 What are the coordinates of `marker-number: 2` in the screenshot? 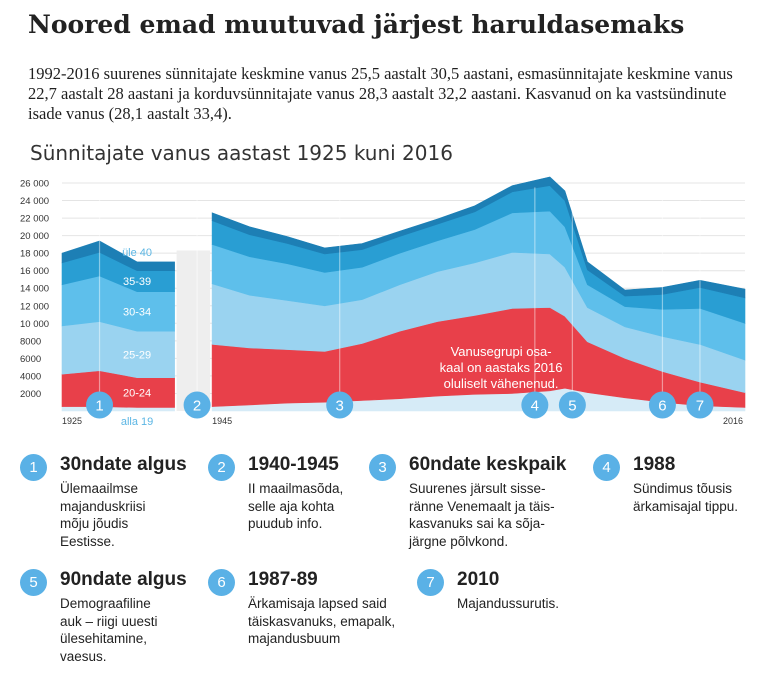 It's located at (197, 406).